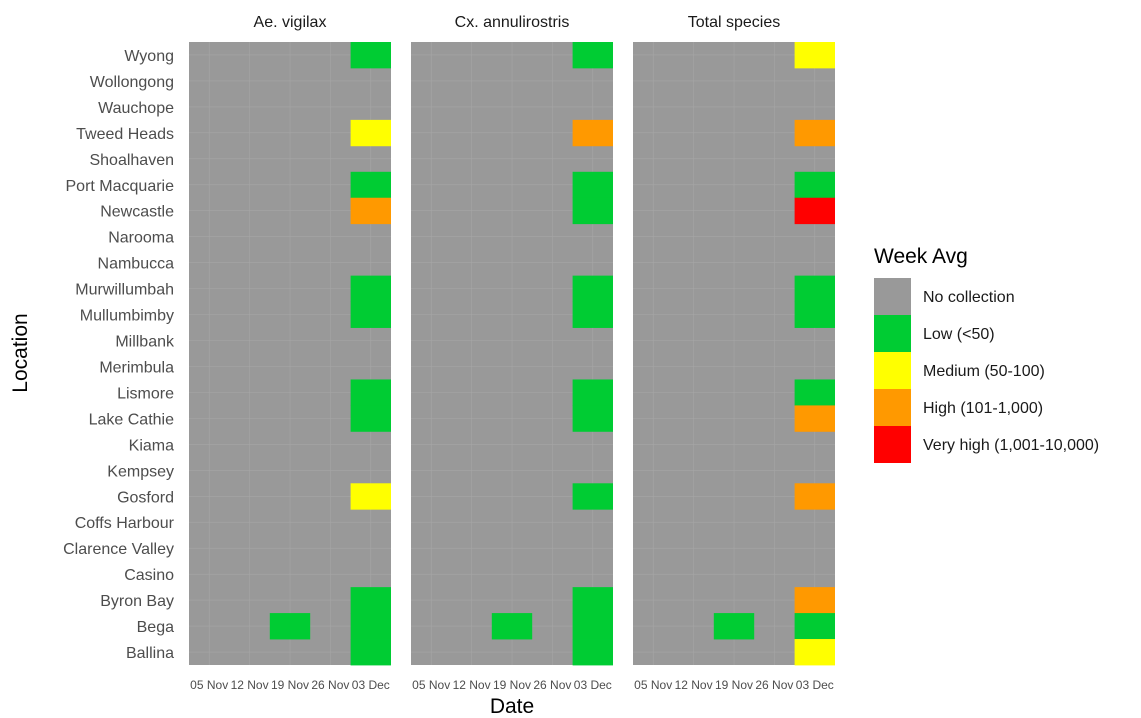  I want to click on legend-label: No collection, so click(969, 297).